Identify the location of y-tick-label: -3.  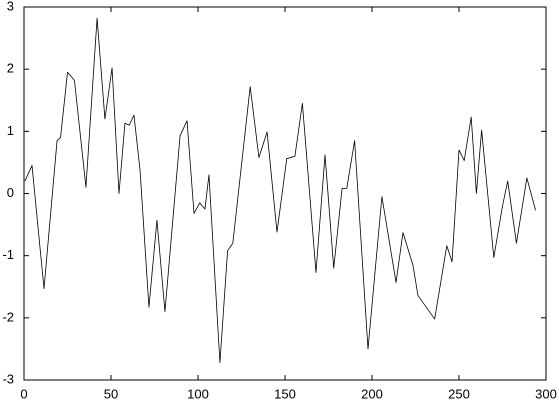
(8, 378).